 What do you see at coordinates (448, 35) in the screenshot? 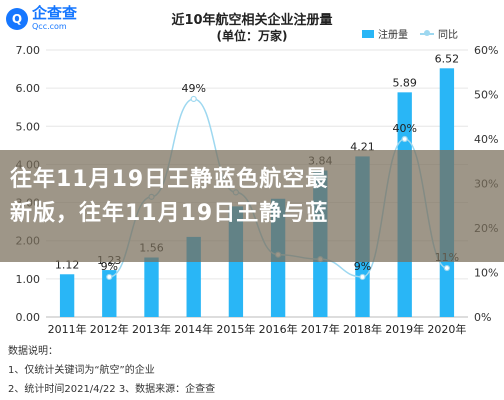
I see `legend-label-yoy: 同比` at bounding box center [448, 35].